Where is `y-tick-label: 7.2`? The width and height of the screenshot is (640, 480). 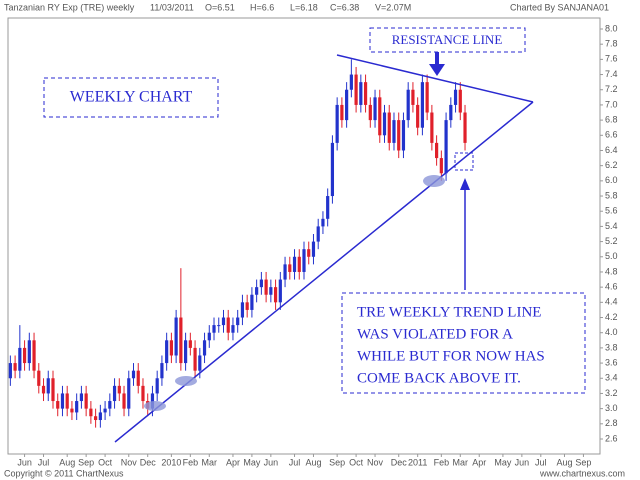
y-tick-label: 7.2 is located at coordinates (611, 89).